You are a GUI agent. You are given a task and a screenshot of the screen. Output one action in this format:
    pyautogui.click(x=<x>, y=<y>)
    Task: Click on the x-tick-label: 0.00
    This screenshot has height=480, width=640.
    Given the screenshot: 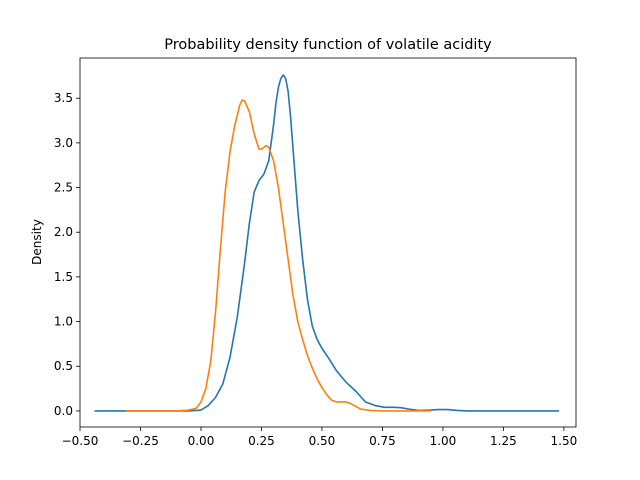 What is the action you would take?
    pyautogui.click(x=201, y=441)
    